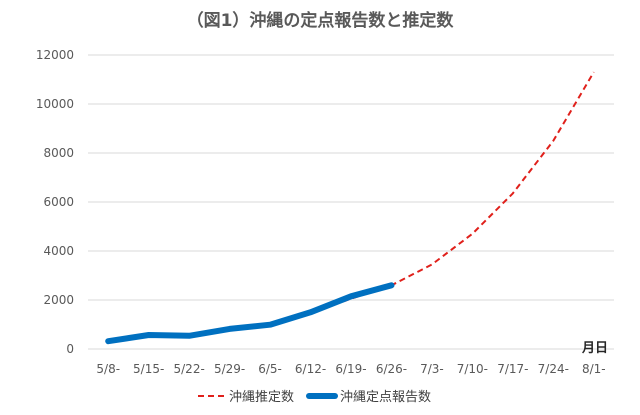  What do you see at coordinates (58, 251) in the screenshot?
I see `y-tick-label: 4000` at bounding box center [58, 251].